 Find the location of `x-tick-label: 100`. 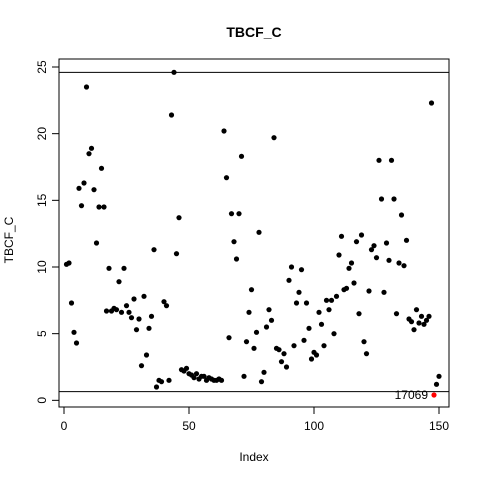

x-tick-label: 100 is located at coordinates (314, 426).